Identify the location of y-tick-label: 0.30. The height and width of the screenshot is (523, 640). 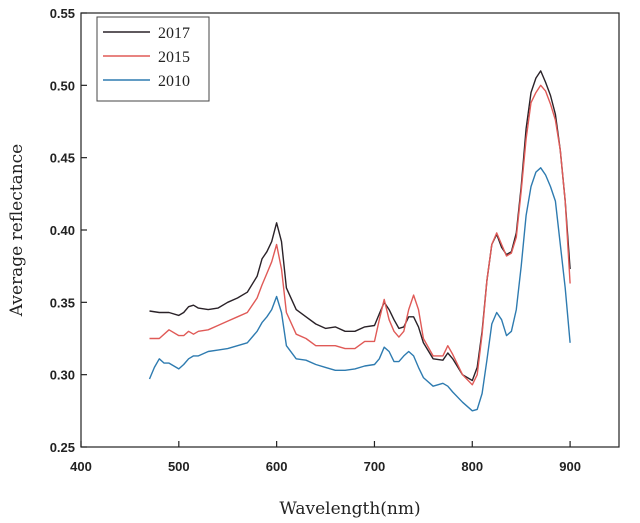
(62, 375).